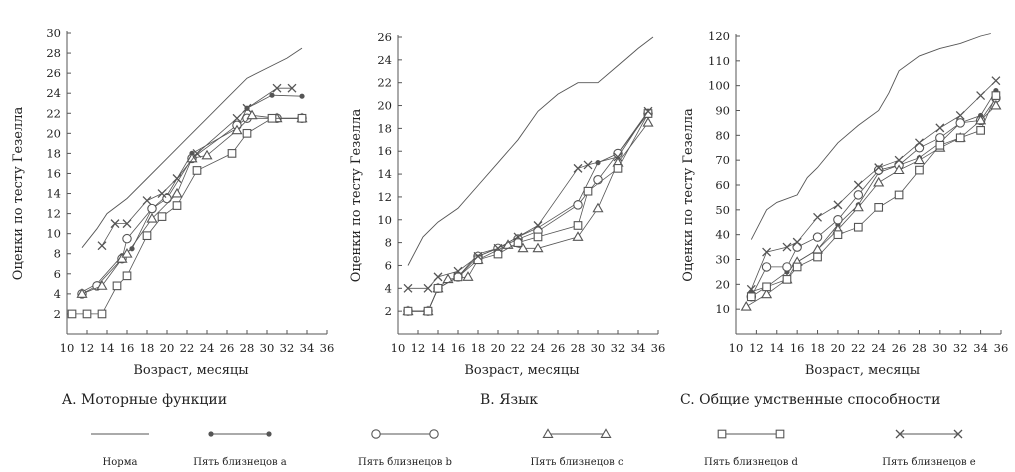  What do you see at coordinates (384, 106) in the screenshot?
I see `y-tick-label: 20` at bounding box center [384, 106].